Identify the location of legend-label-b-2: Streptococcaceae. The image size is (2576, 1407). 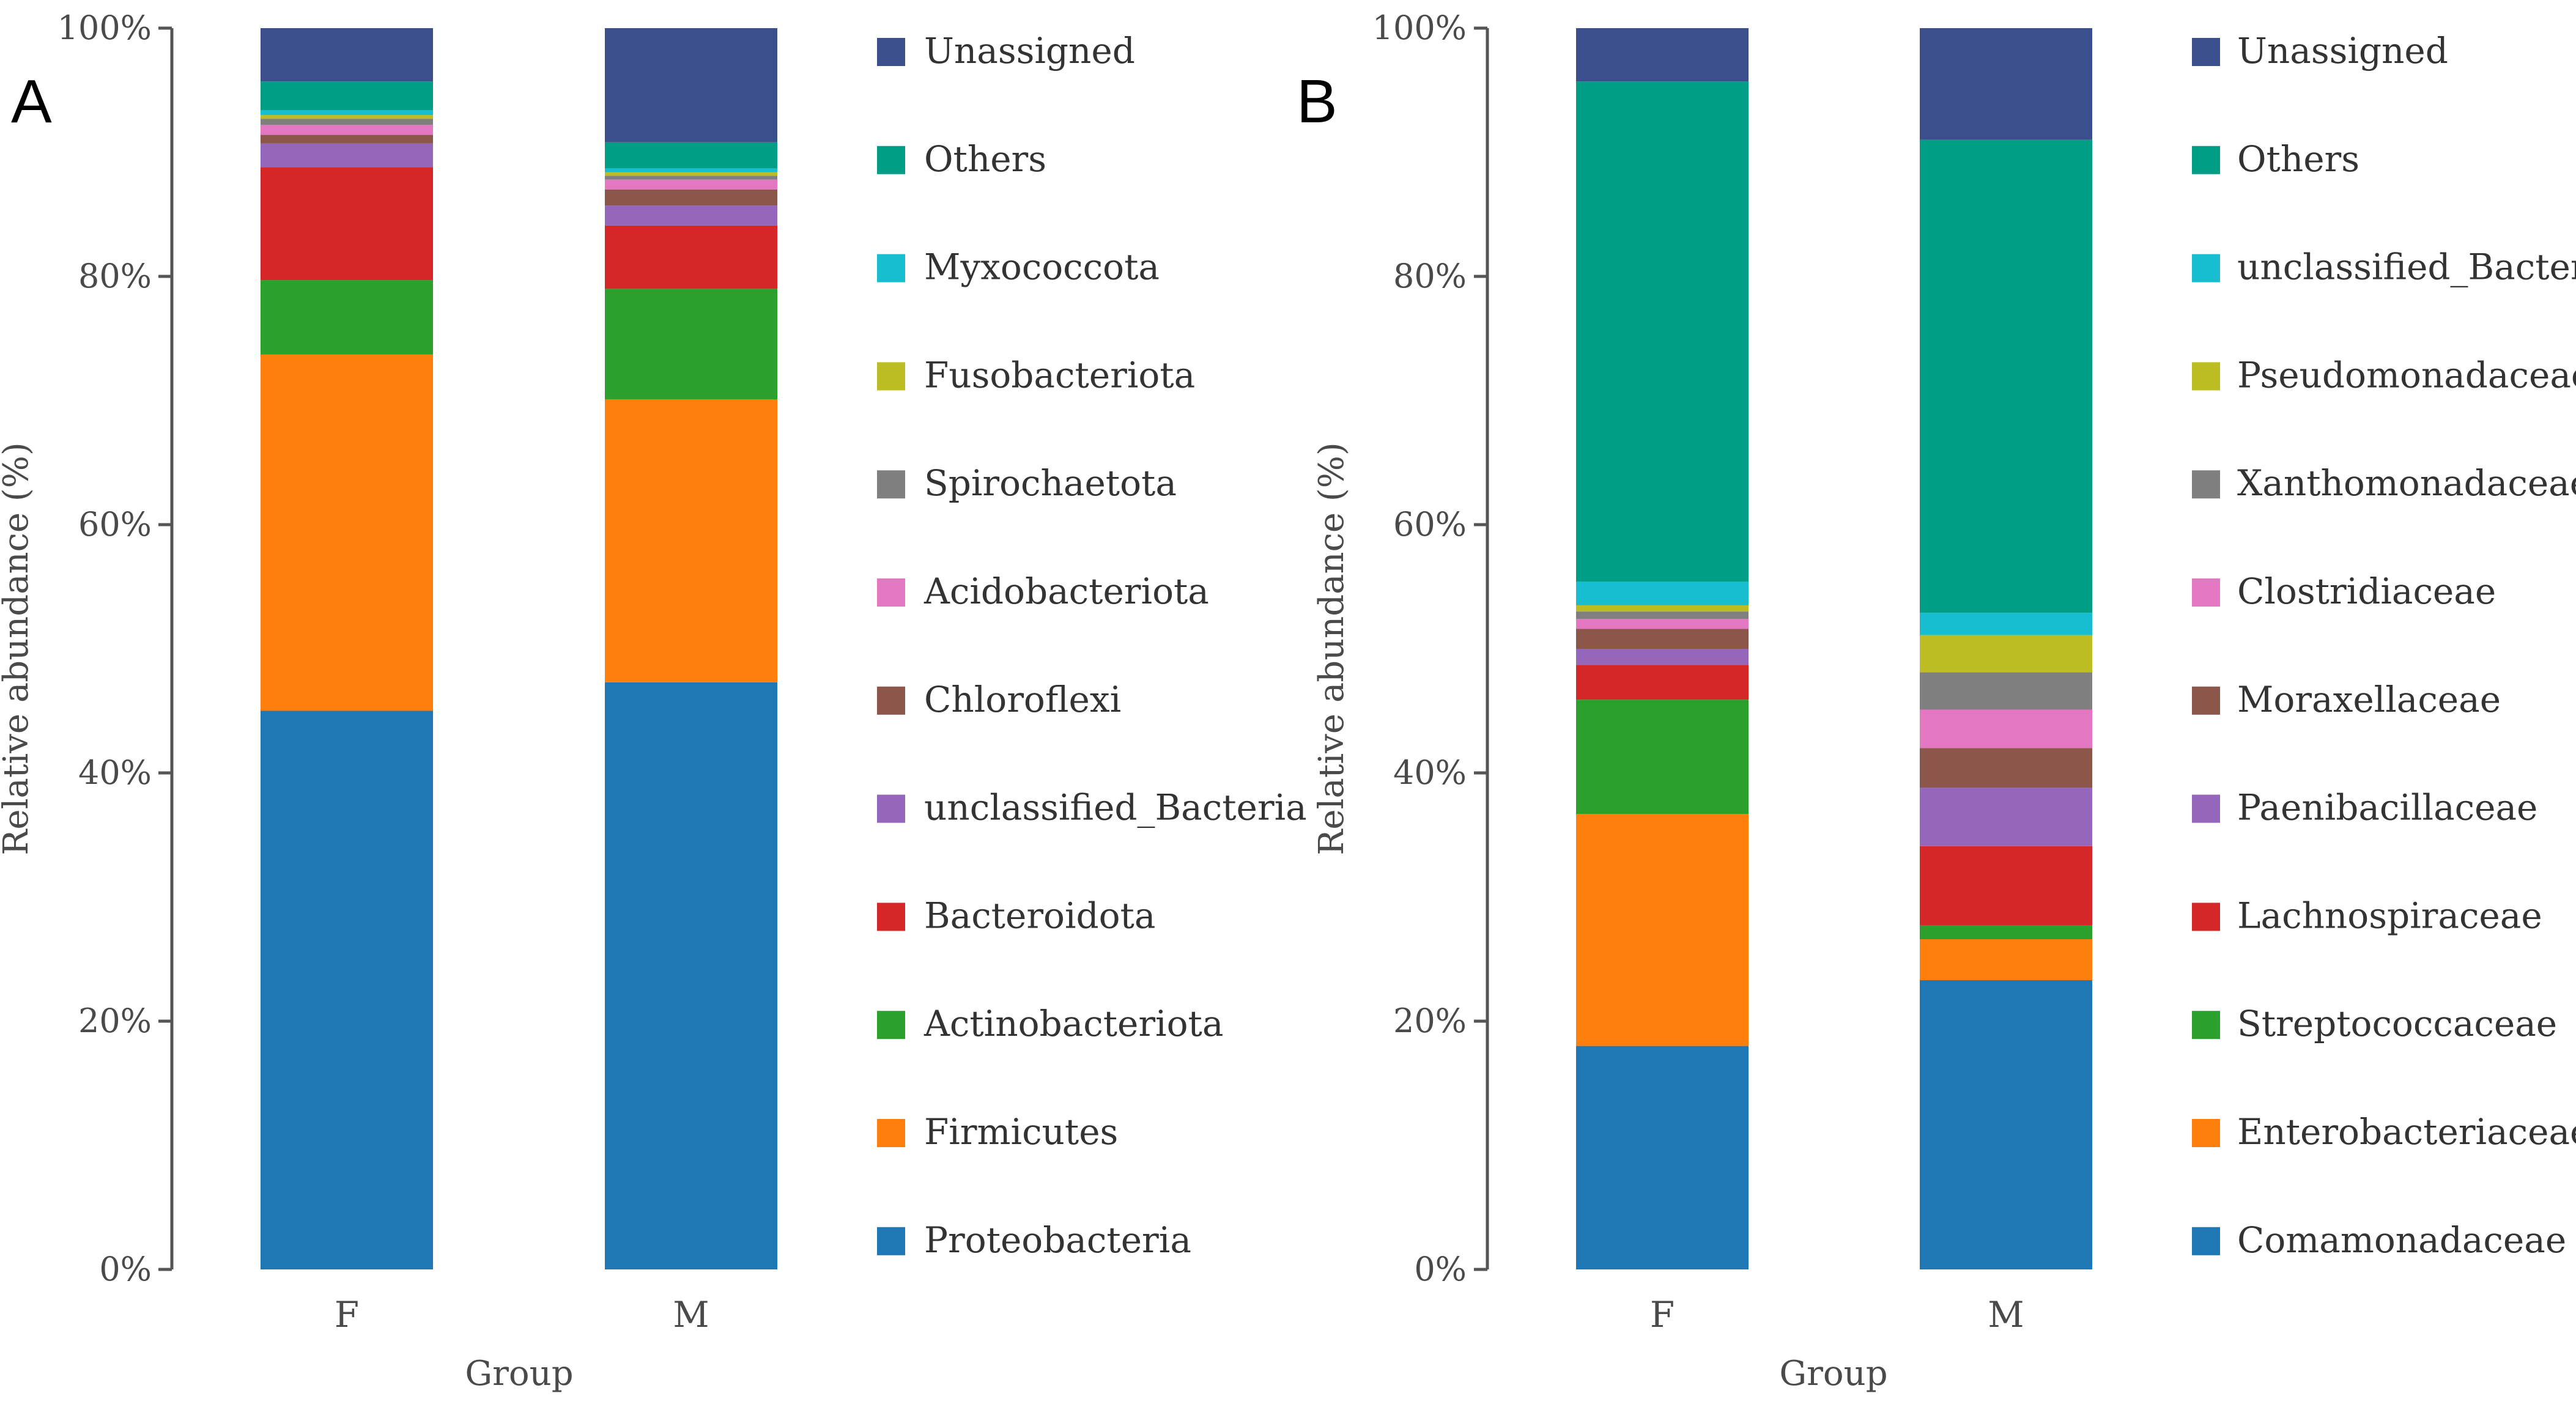
(2397, 1024).